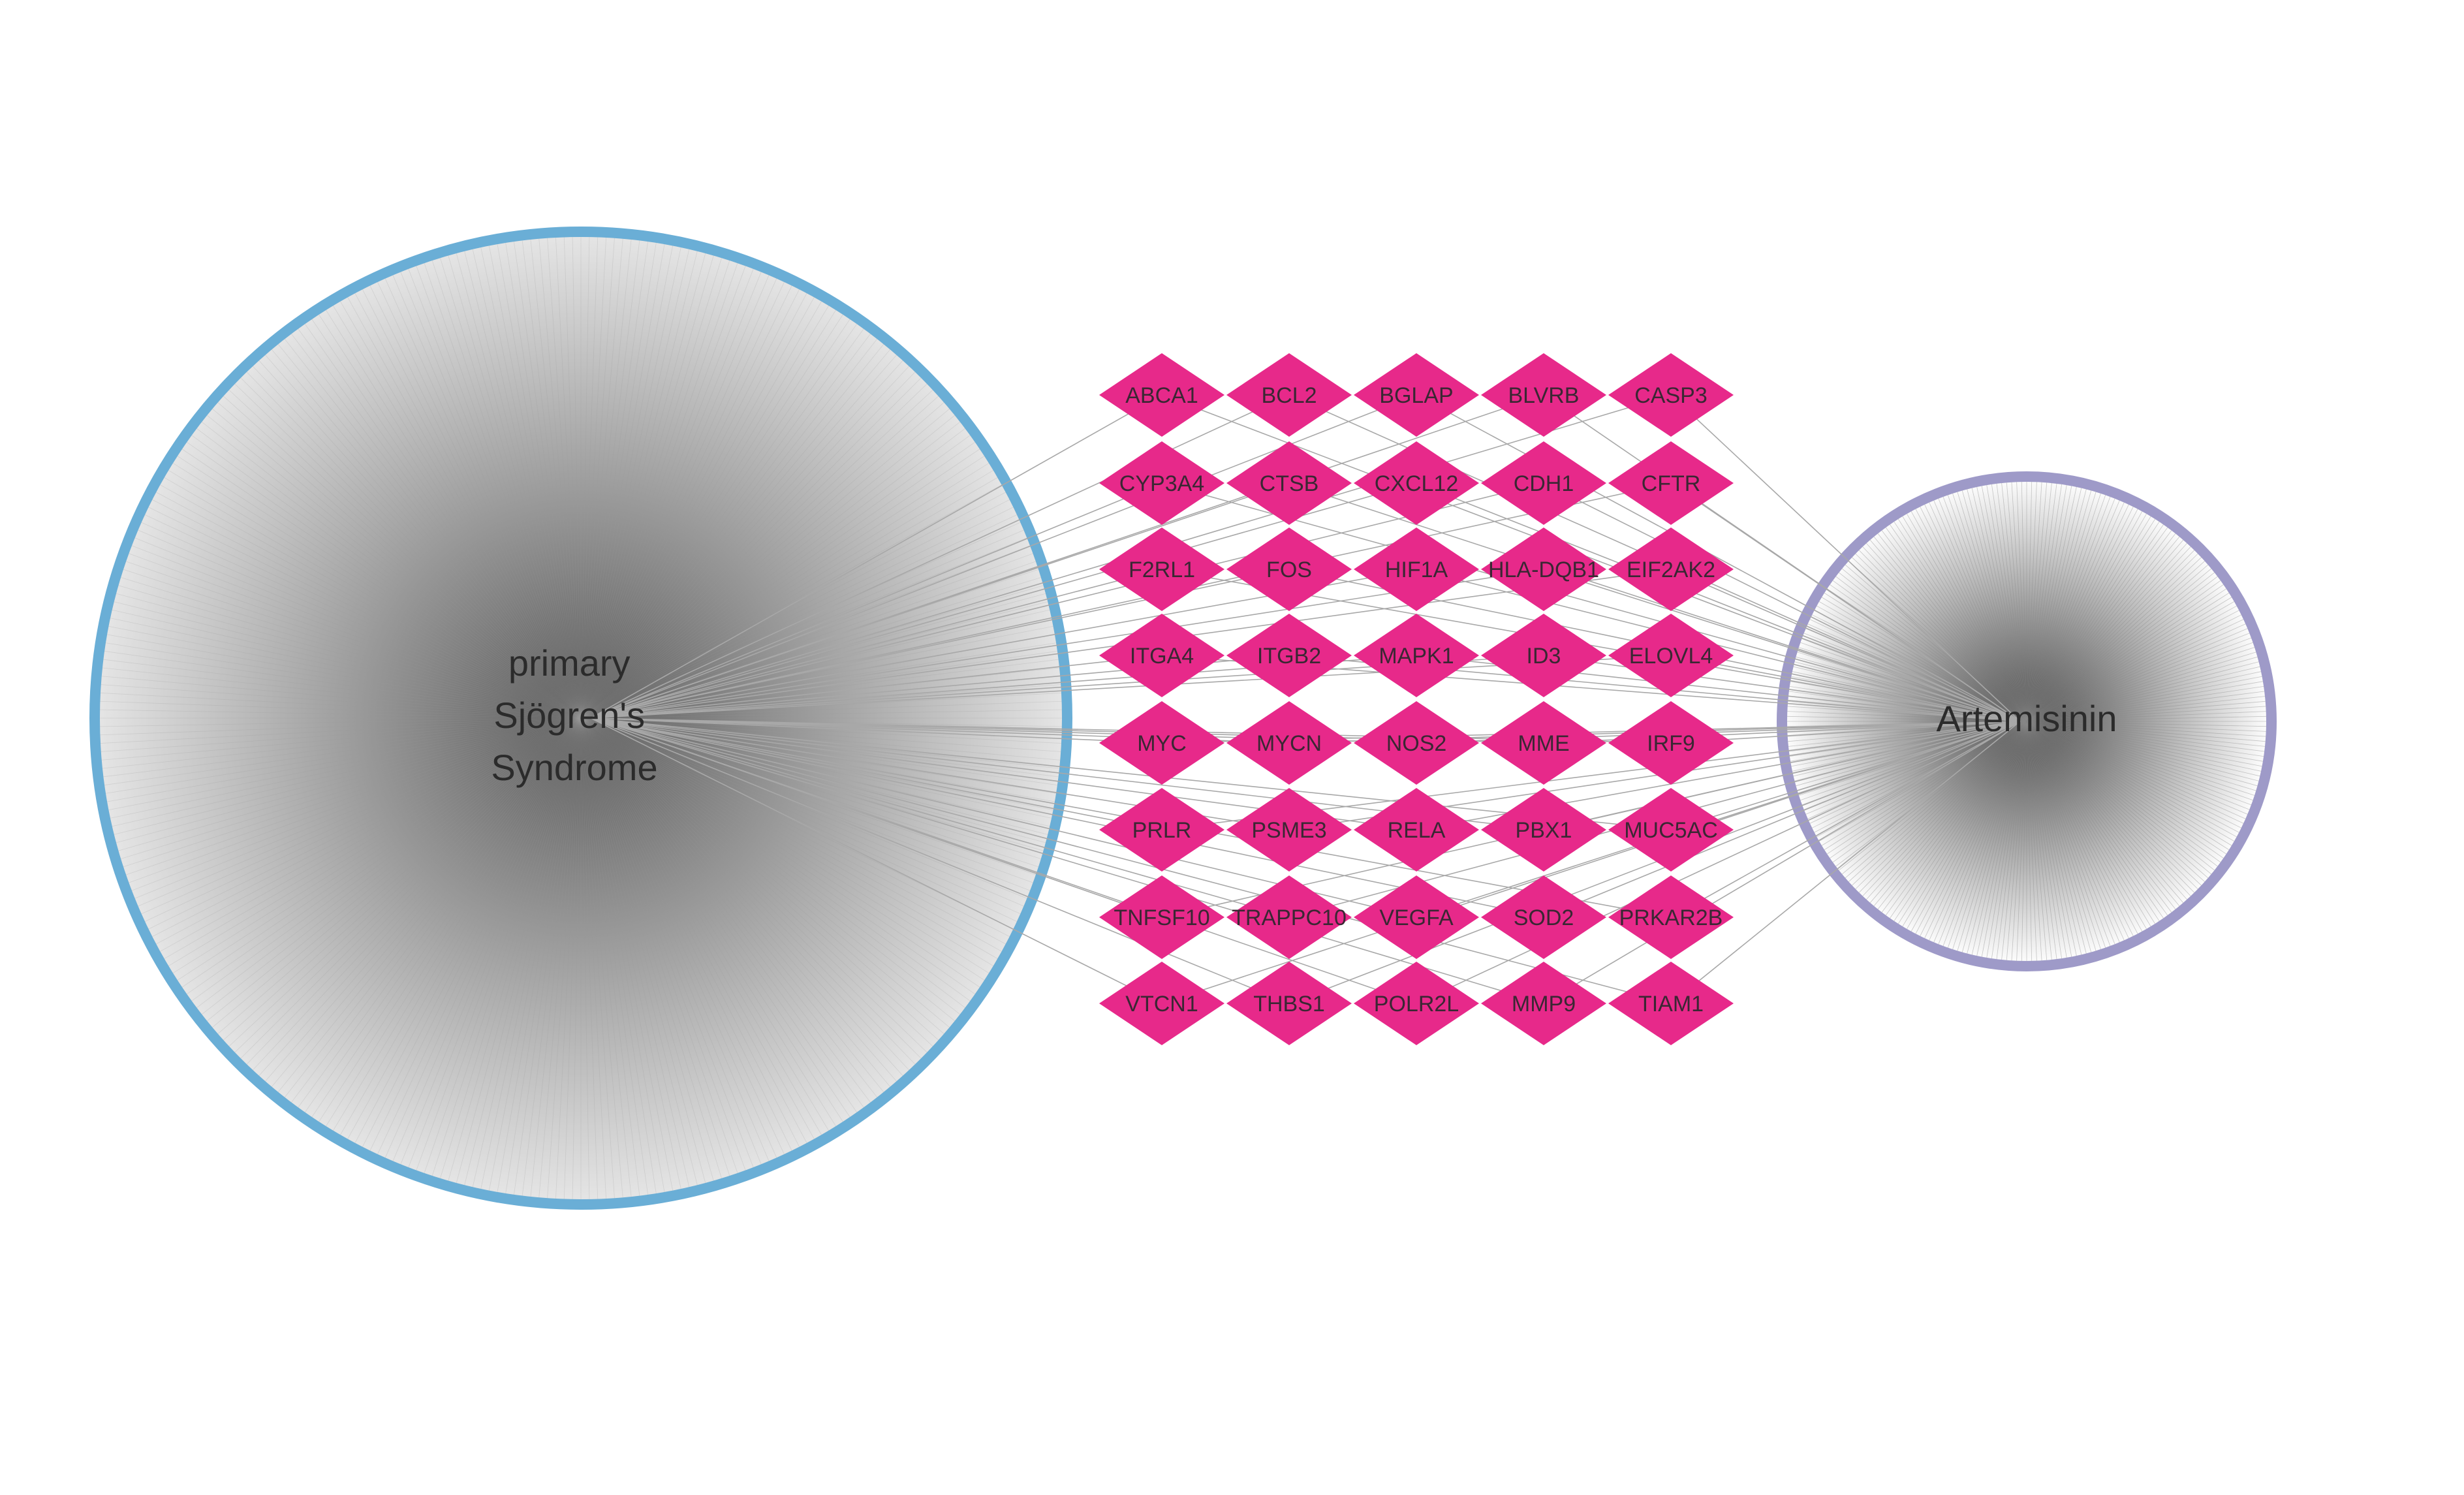 This screenshot has width=2464, height=1495. Describe the element at coordinates (1416, 1004) in the screenshot. I see `target-label: POLR2L` at that location.